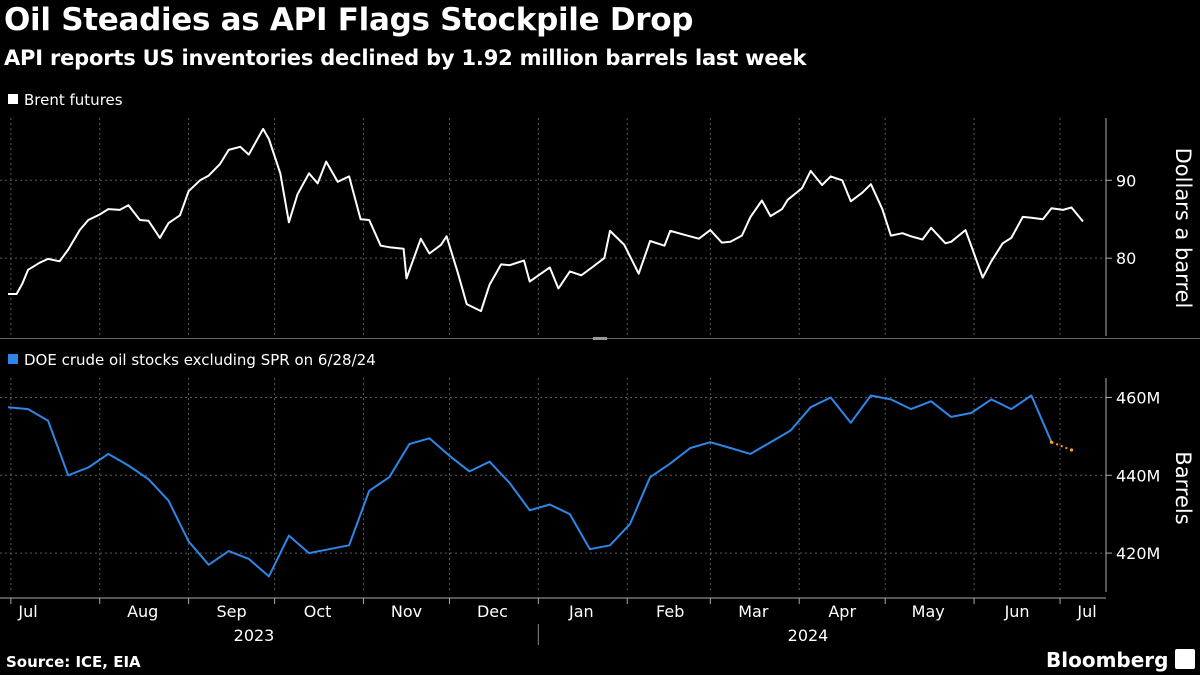 This screenshot has width=1200, height=675. What do you see at coordinates (142, 611) in the screenshot?
I see `x-tick-label-month: Aug` at bounding box center [142, 611].